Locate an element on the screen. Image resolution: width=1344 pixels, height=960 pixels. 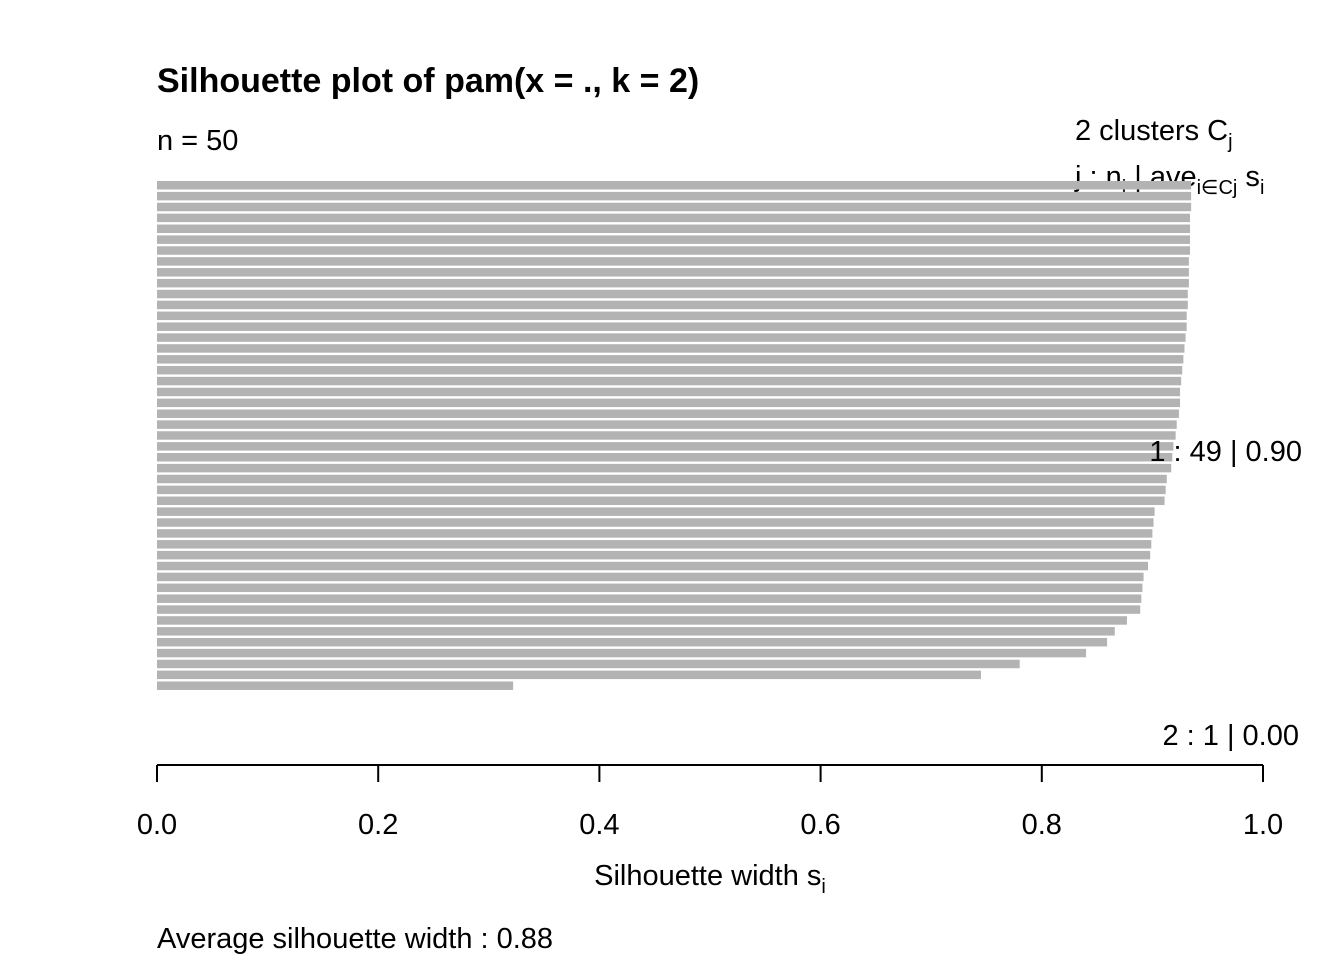
cluster-2-label: 2 : 1 | 0.00 is located at coordinates (1230, 736).